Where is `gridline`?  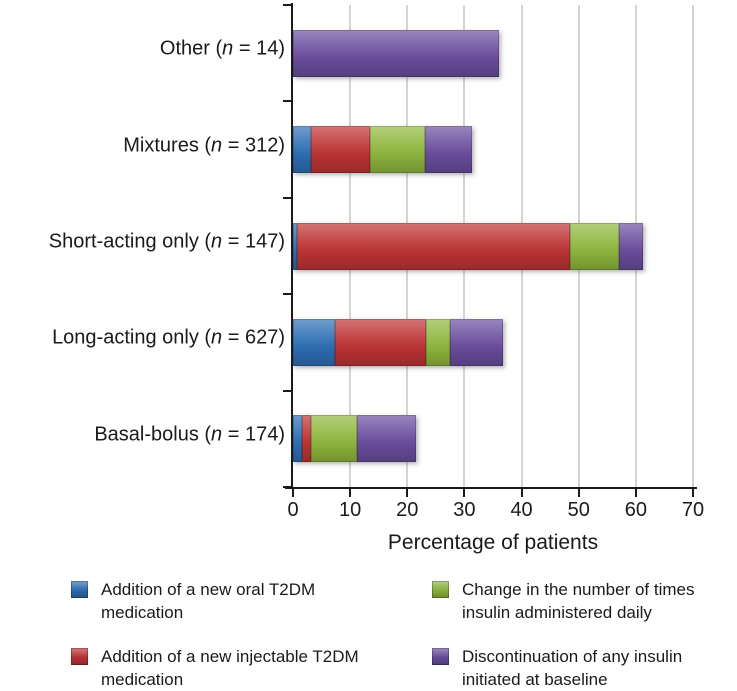
gridline is located at coordinates (693, 246).